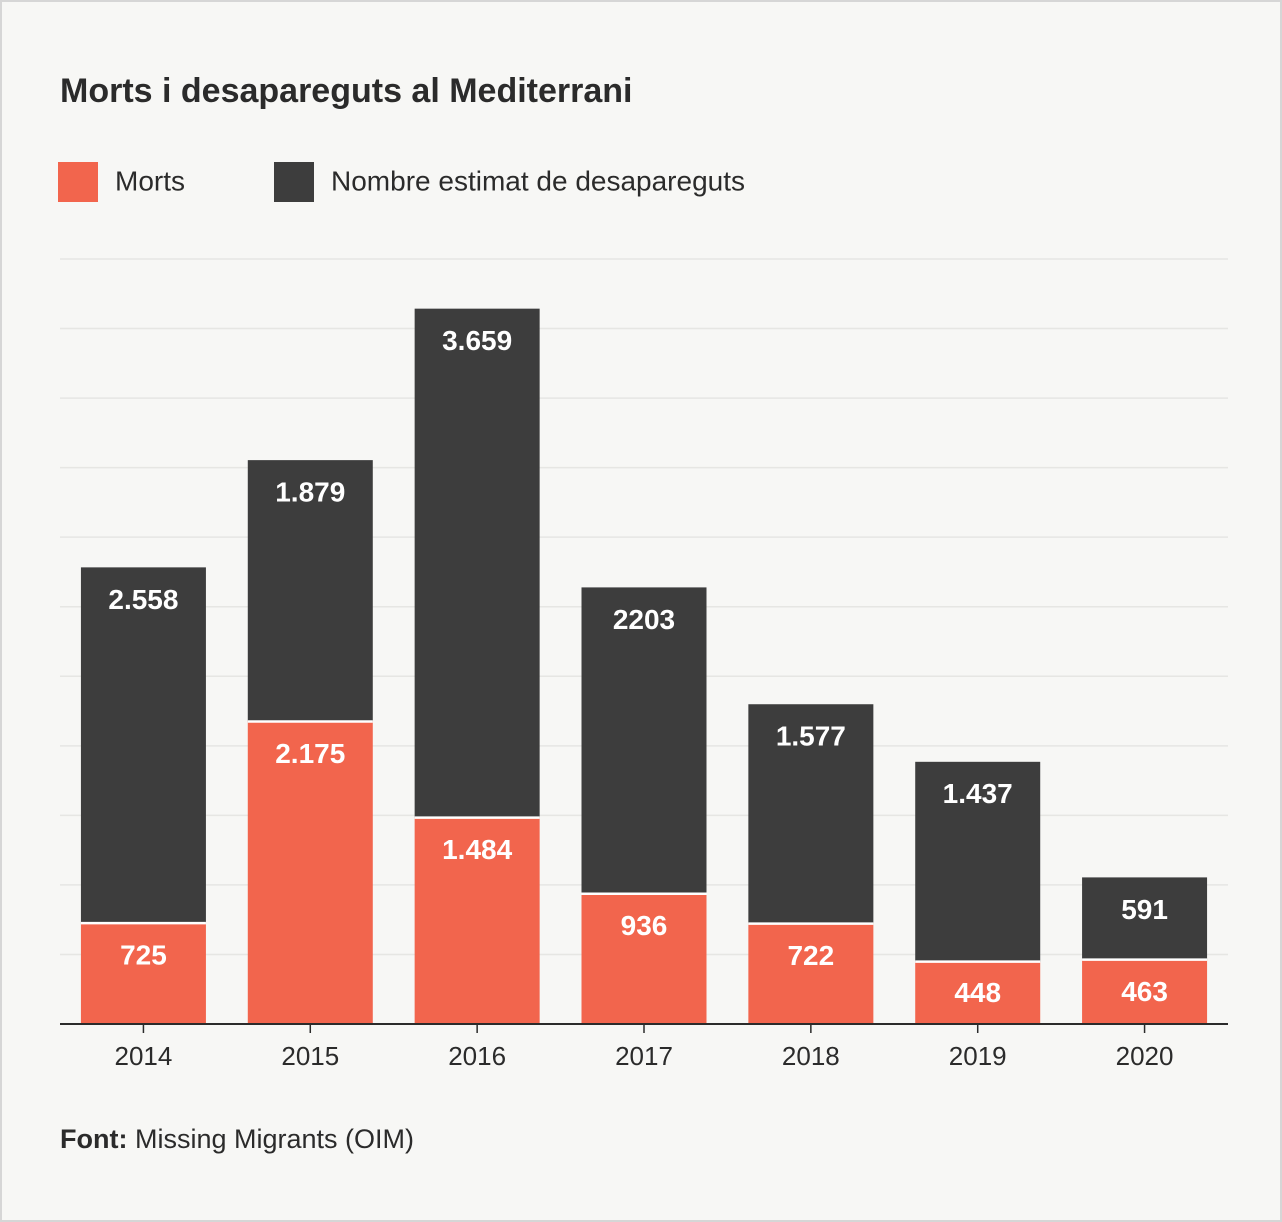  Describe the element at coordinates (144, 1056) in the screenshot. I see `x-tick-label: 2014` at that location.